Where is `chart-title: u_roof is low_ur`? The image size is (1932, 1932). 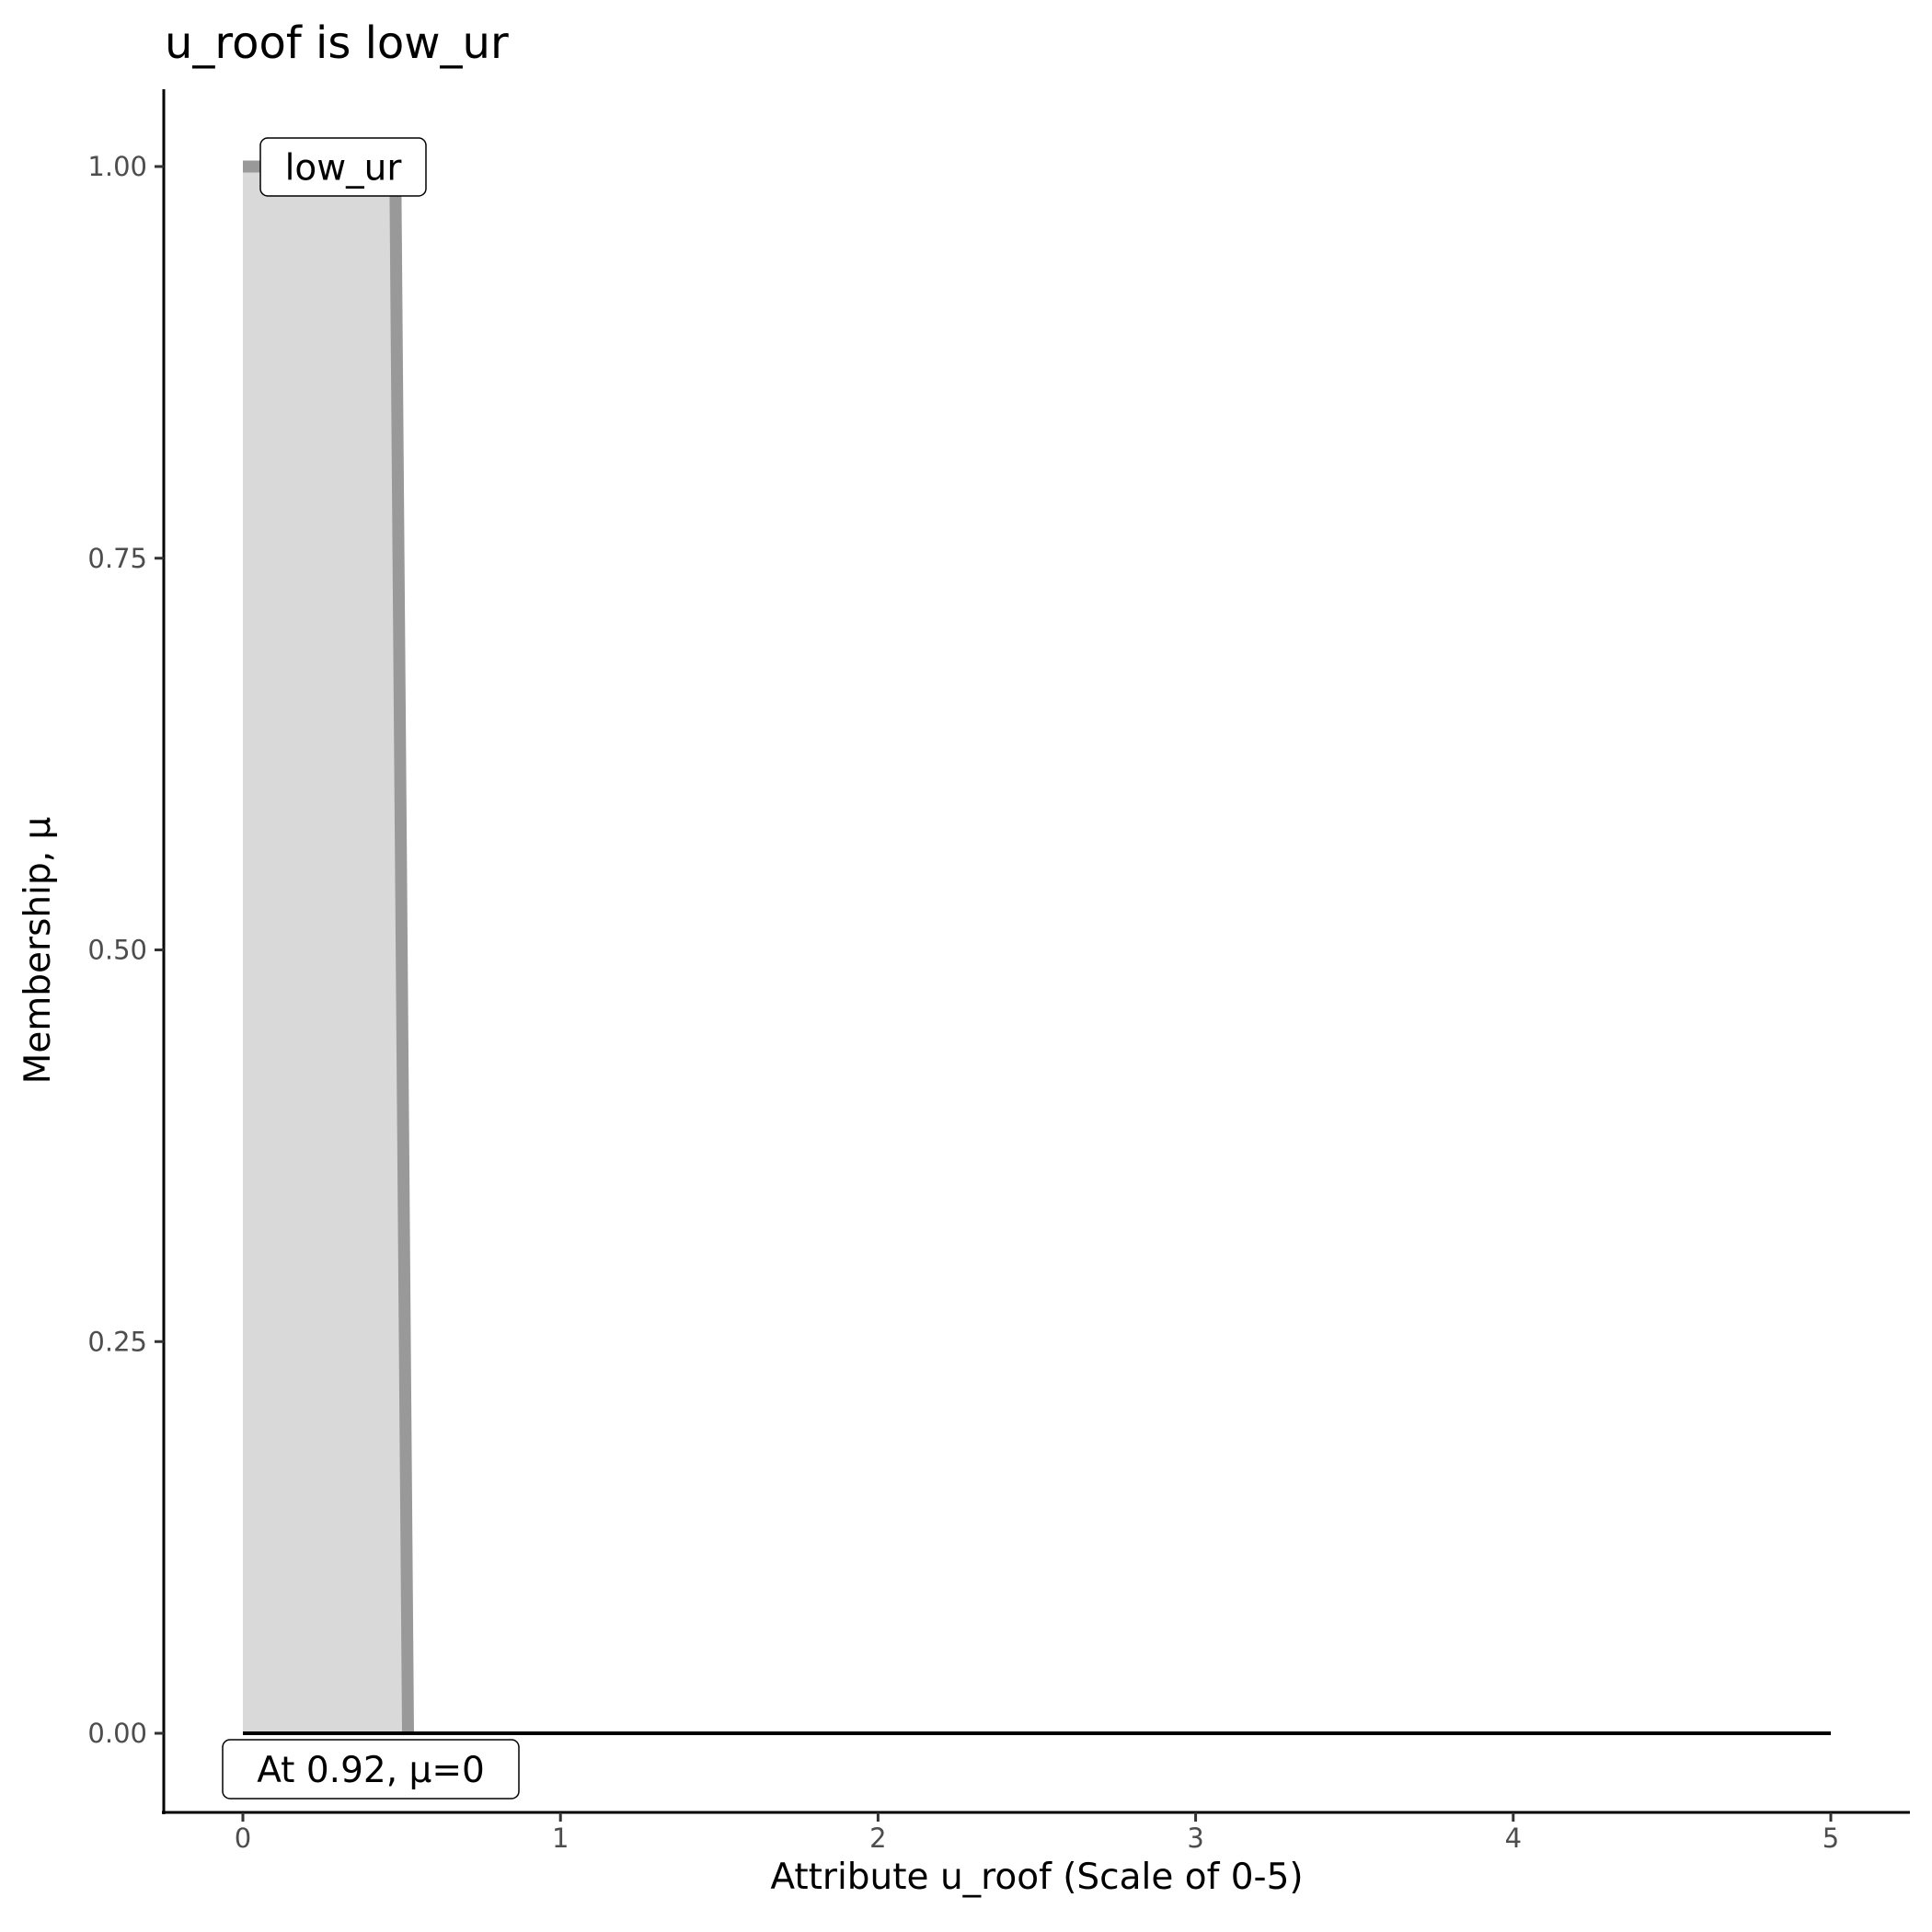 chart-title: u_roof is low_ur is located at coordinates (337, 43).